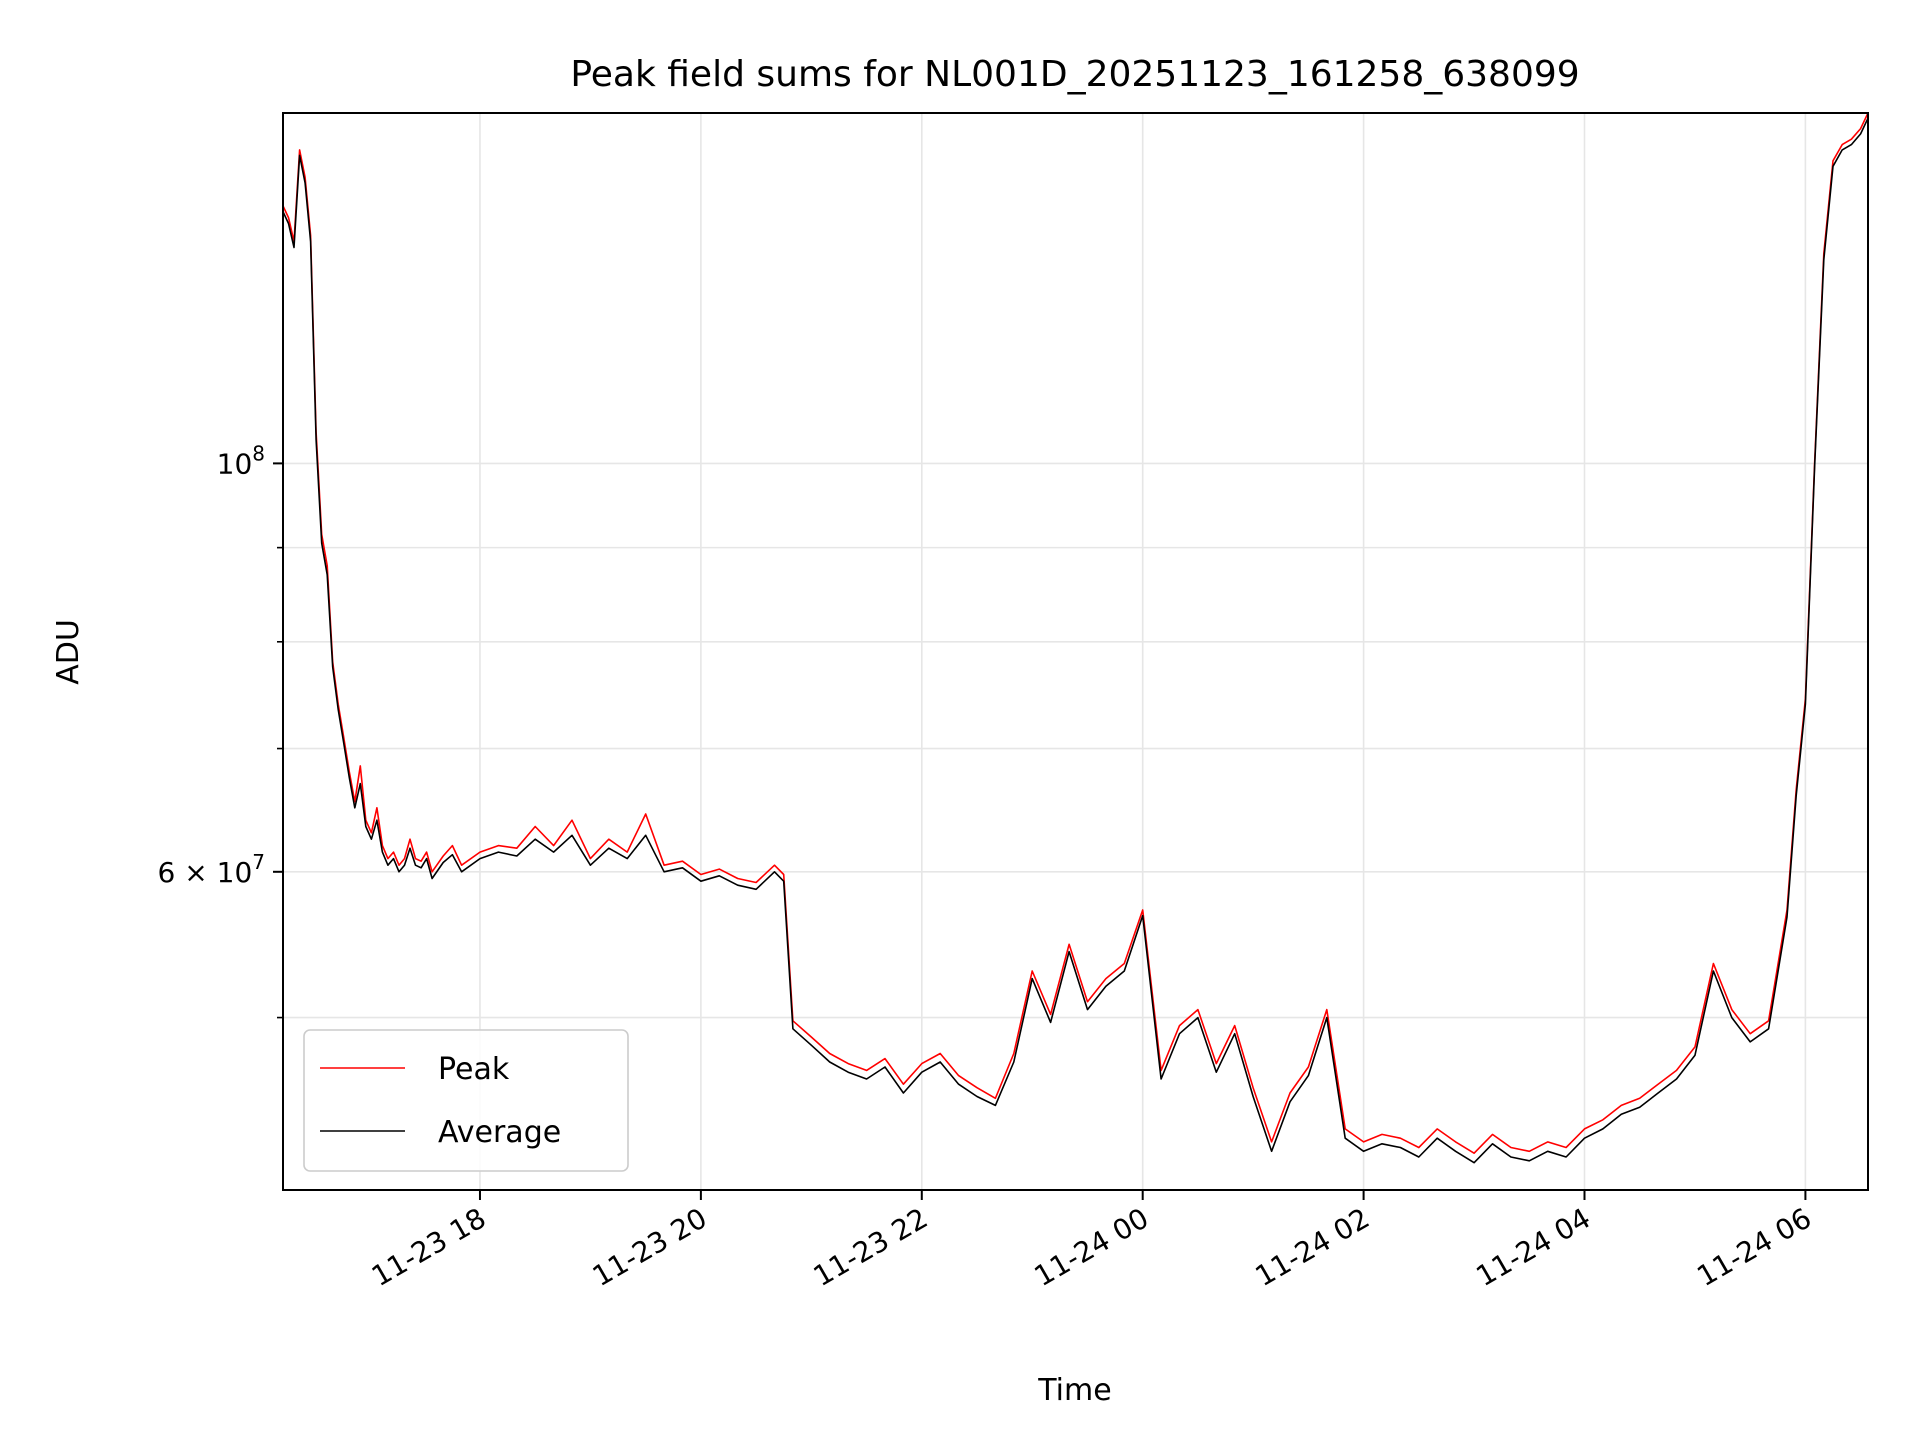 The image size is (1920, 1440). Describe the element at coordinates (499, 1132) in the screenshot. I see `legend-label-average: Average` at that location.